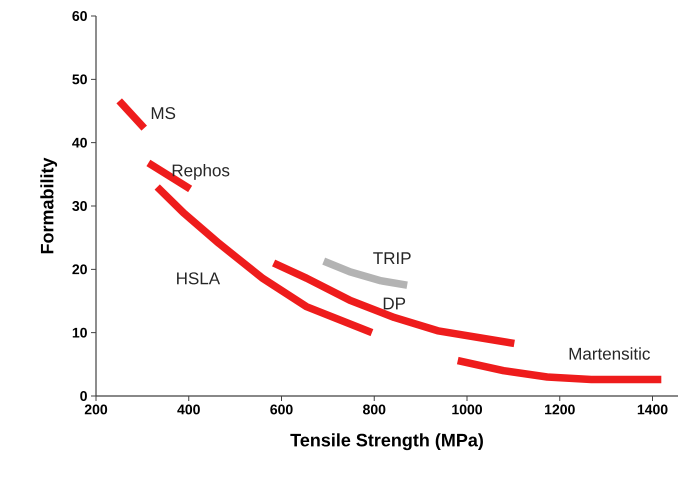 The image size is (681, 486). What do you see at coordinates (164, 113) in the screenshot?
I see `series-label: MS` at bounding box center [164, 113].